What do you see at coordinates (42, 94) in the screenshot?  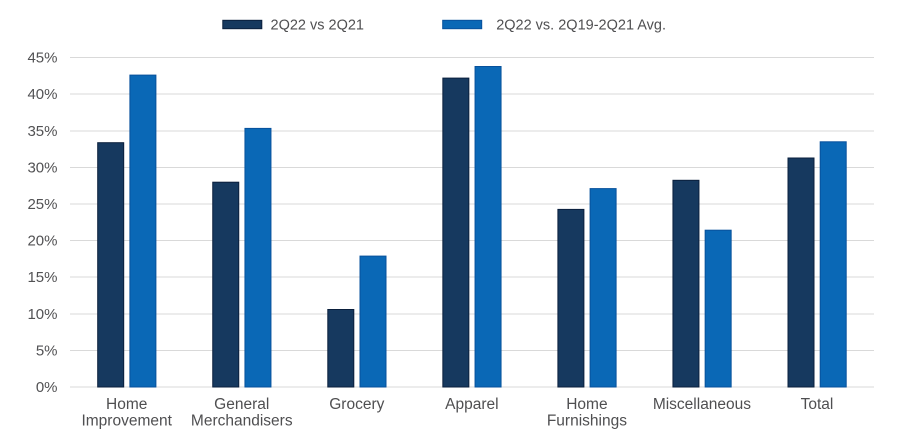 I see `svg-text: 40%` at bounding box center [42, 94].